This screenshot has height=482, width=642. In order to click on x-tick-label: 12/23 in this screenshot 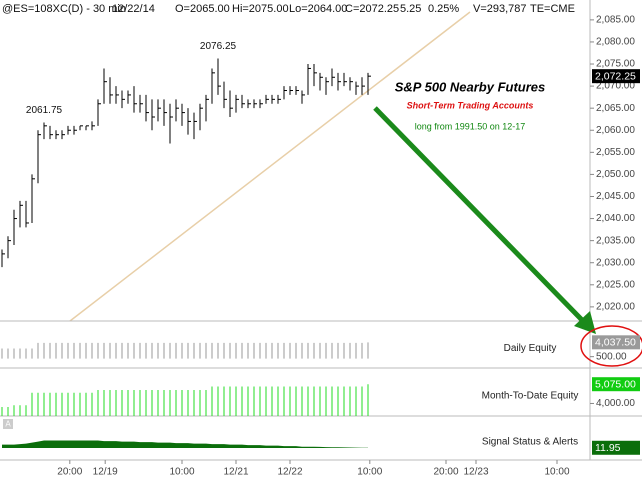, I will do `click(475, 472)`.